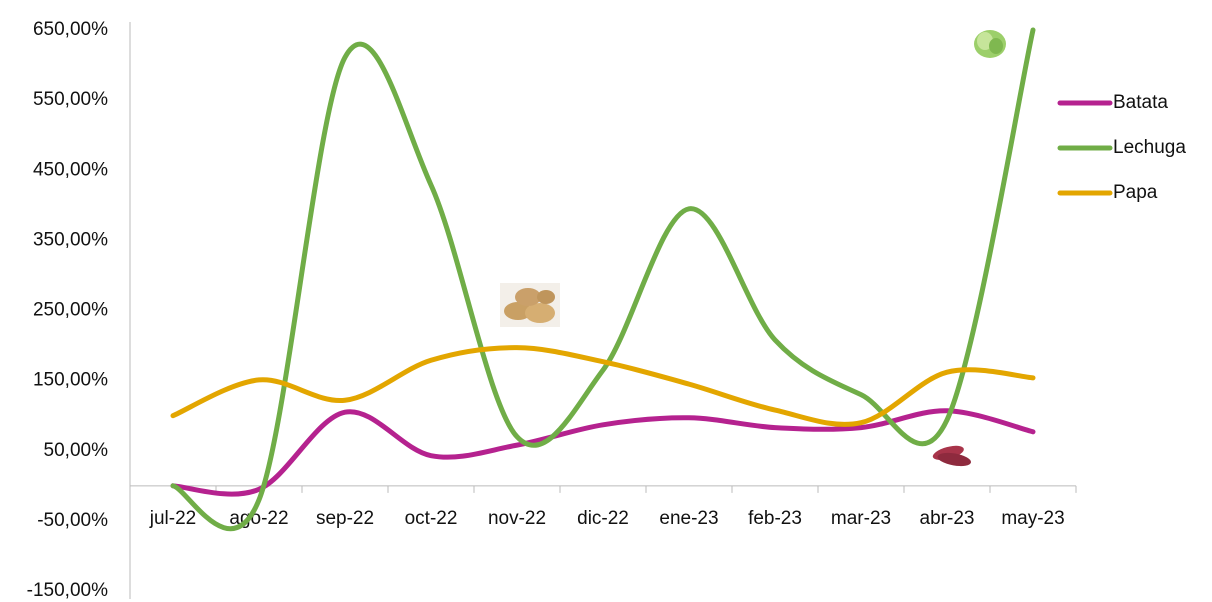 Image resolution: width=1212 pixels, height=602 pixels. Describe the element at coordinates (952, 456) in the screenshot. I see `sweet-potato-icon` at that location.